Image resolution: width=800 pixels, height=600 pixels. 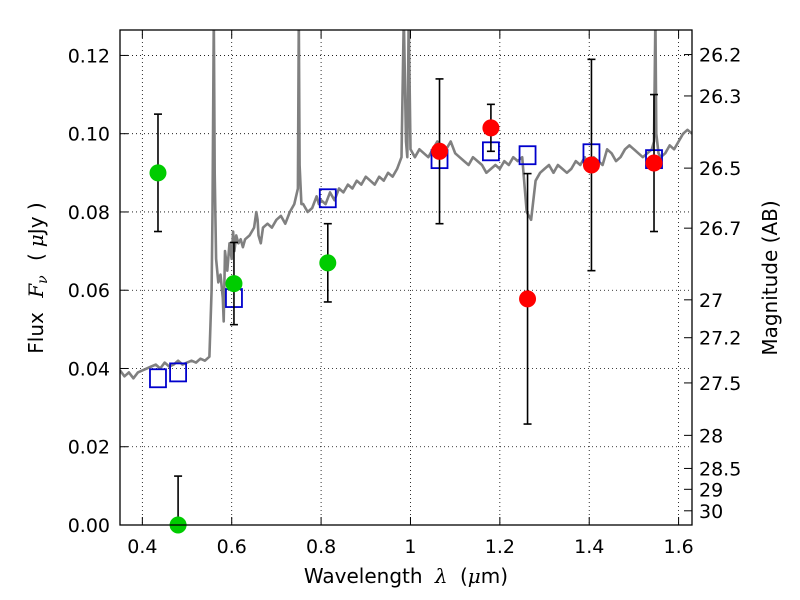 What do you see at coordinates (36, 291) in the screenshot?
I see `y-axis-f-symbol: F` at bounding box center [36, 291].